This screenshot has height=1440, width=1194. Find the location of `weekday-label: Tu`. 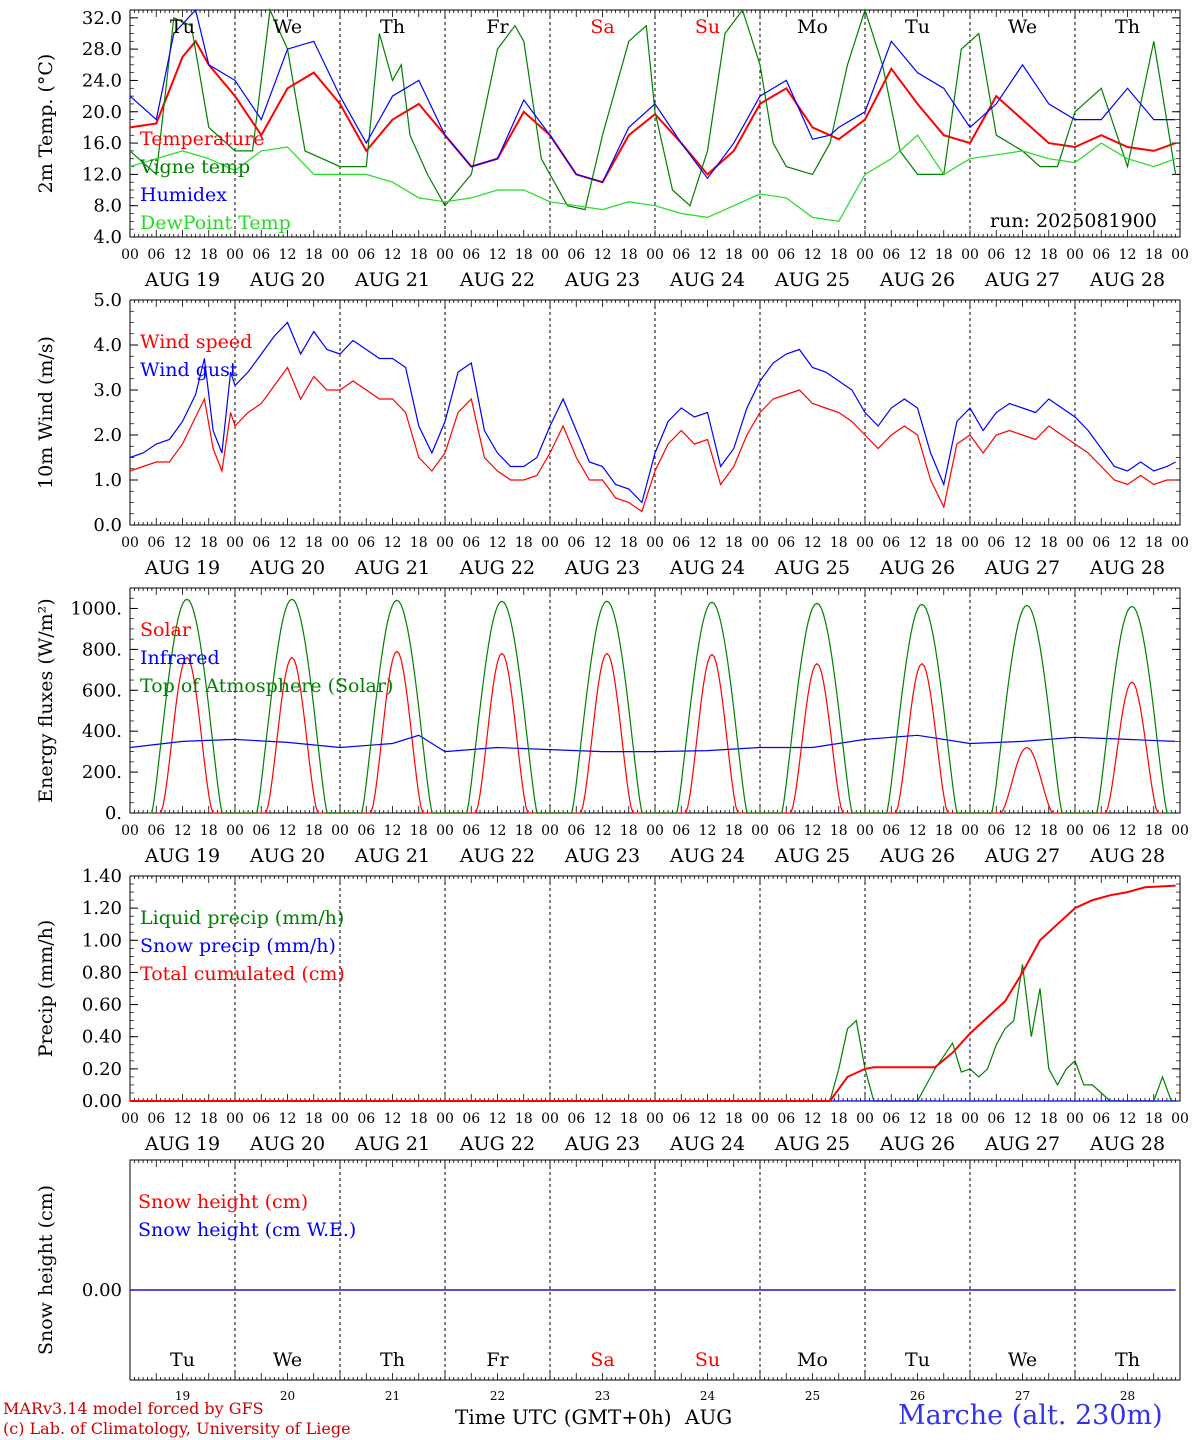

weekday-label: Tu is located at coordinates (182, 1360).